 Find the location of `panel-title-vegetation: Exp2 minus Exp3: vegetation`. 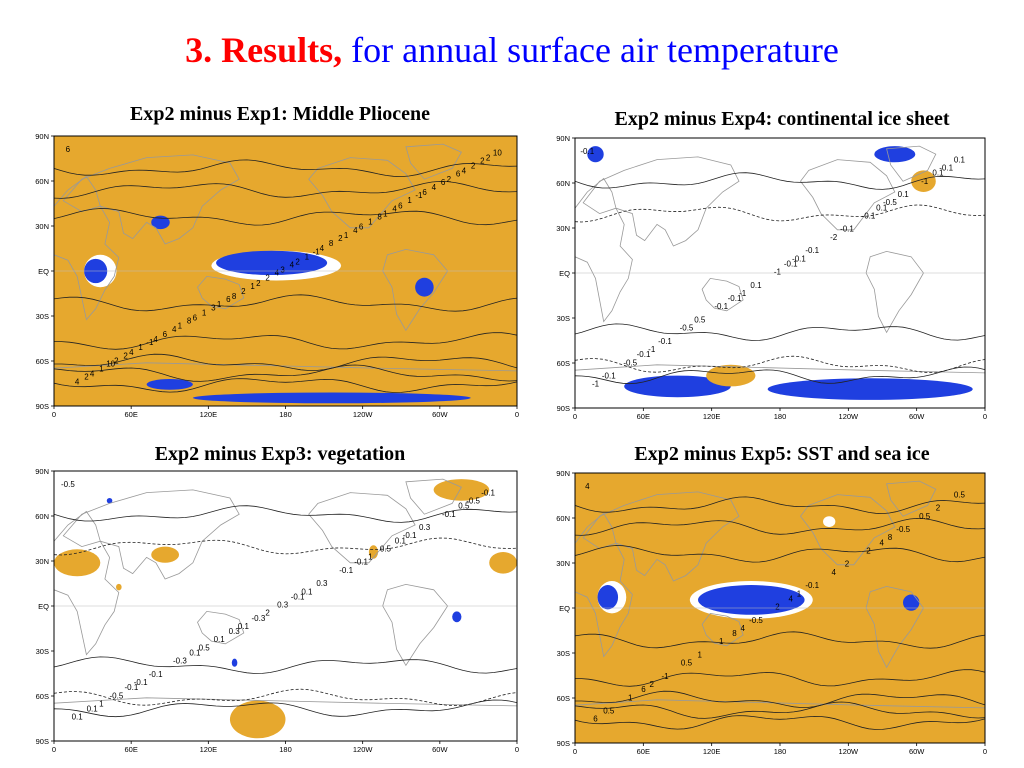

panel-title-vegetation: Exp2 minus Exp3: vegetation is located at coordinates (280, 454).